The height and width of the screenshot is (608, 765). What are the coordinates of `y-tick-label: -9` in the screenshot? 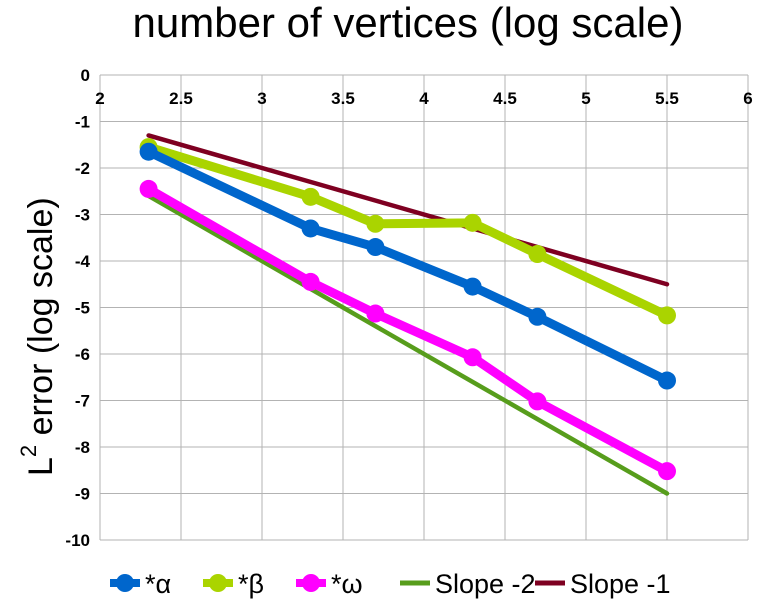 It's located at (82, 494).